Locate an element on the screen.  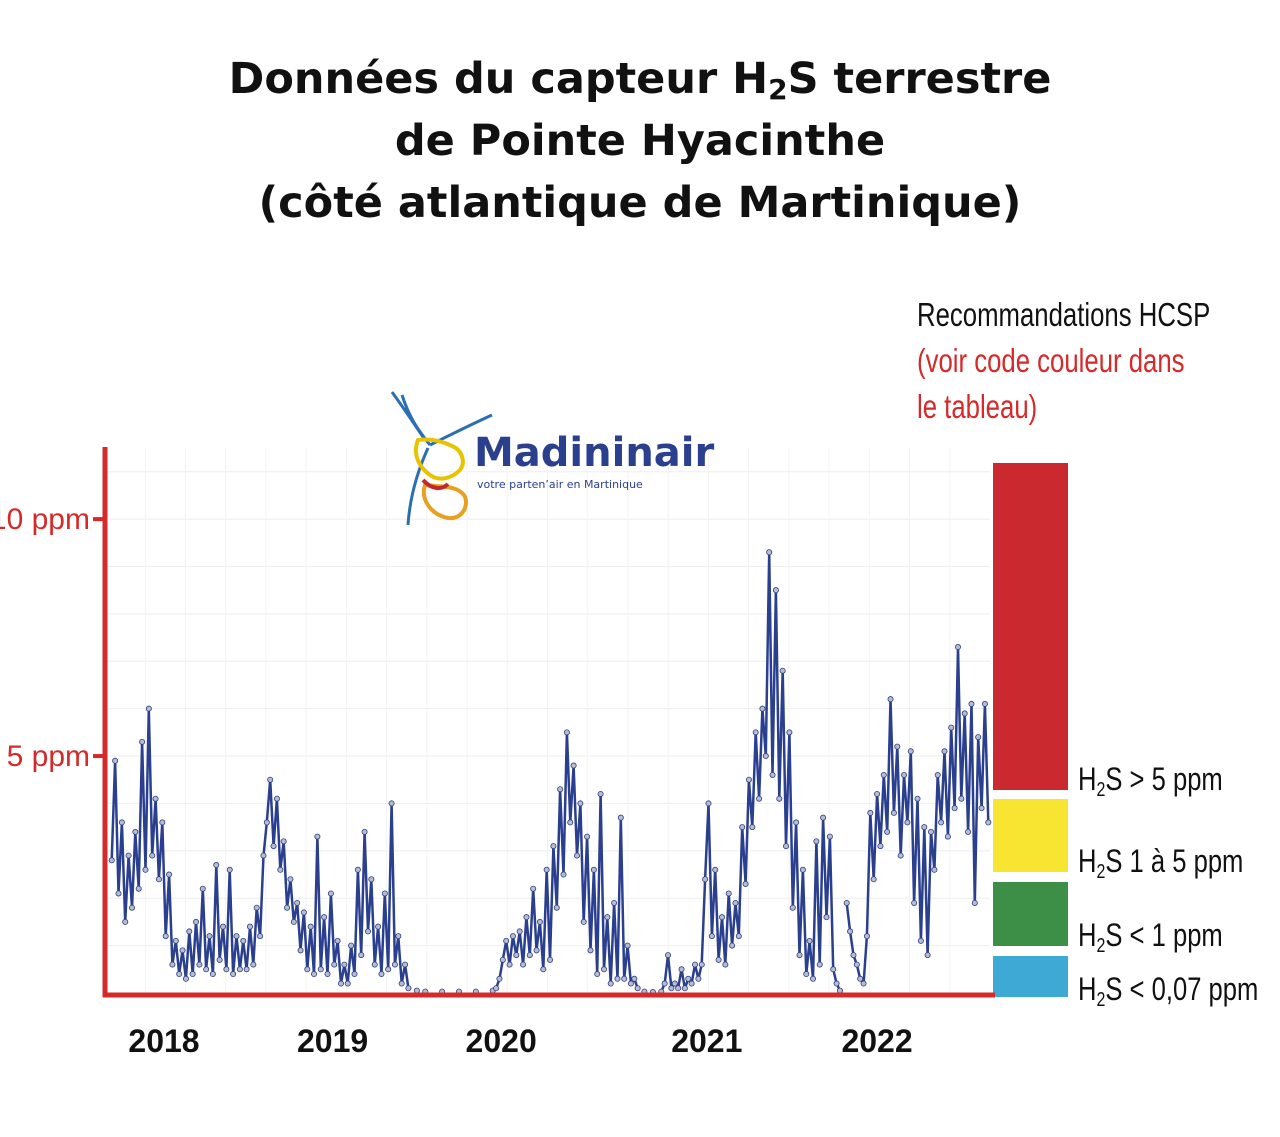
x-tick-label: 2021 is located at coordinates (706, 1041).